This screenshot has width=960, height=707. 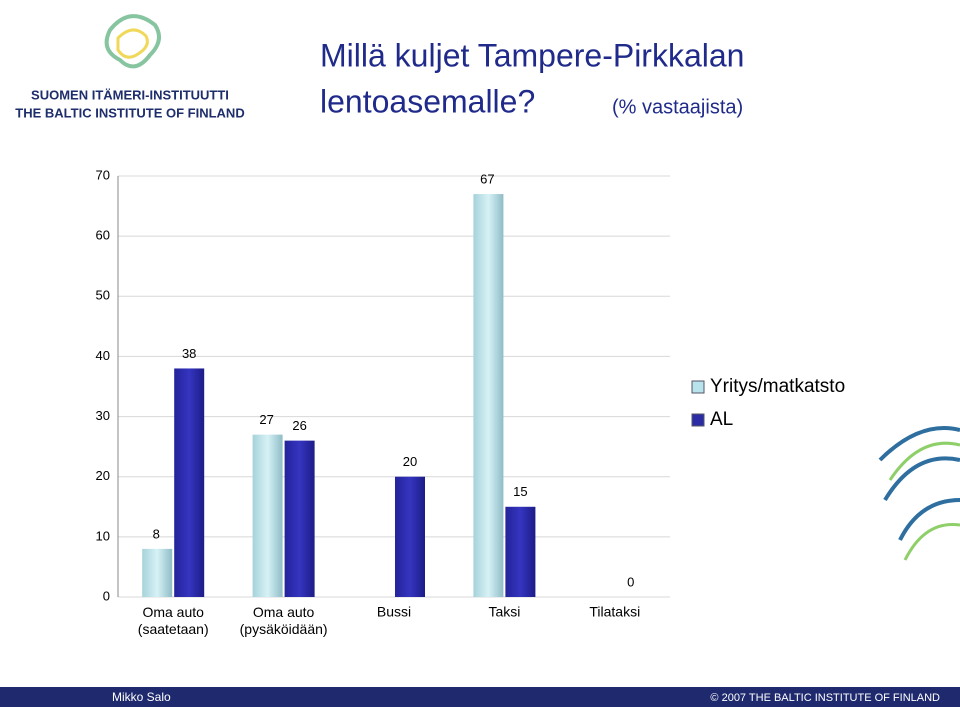 What do you see at coordinates (106, 595) in the screenshot?
I see `y-tick-label: 0` at bounding box center [106, 595].